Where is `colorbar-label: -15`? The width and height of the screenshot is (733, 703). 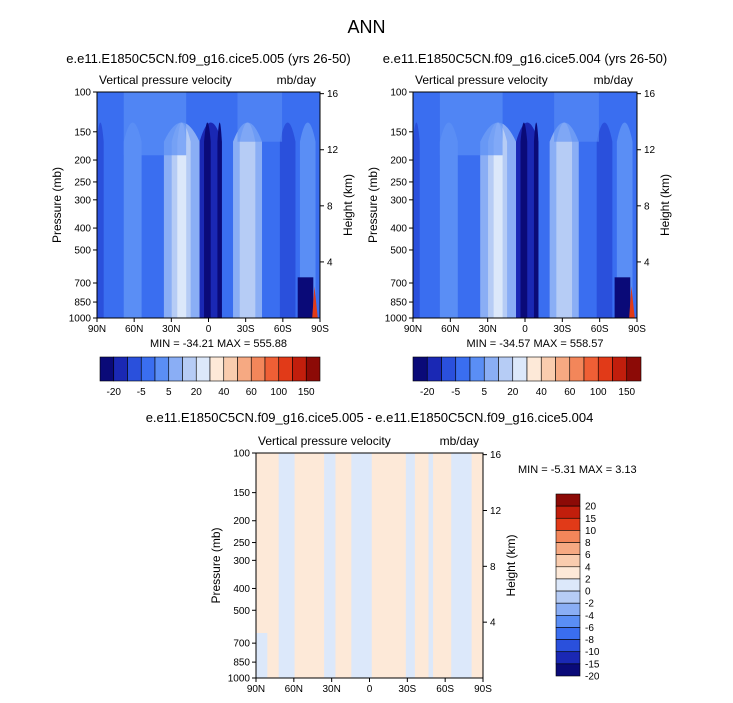
colorbar-label: -15 is located at coordinates (592, 664).